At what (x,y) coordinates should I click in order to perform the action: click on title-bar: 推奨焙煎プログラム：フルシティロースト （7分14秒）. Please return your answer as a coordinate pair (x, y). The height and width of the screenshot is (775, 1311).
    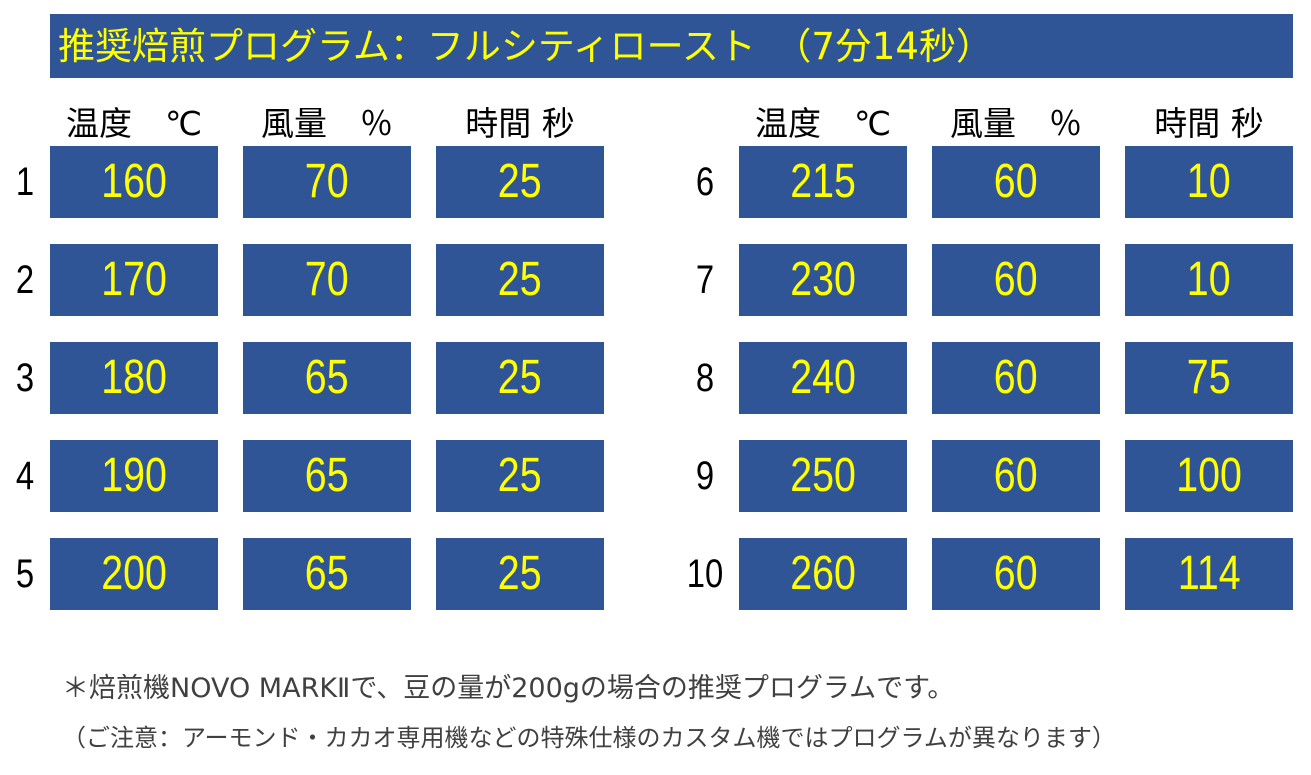
    Looking at the image, I should click on (671, 46).